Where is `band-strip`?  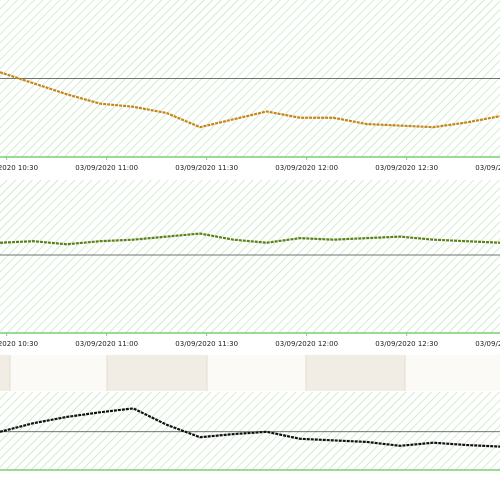 band-strip is located at coordinates (250, 373).